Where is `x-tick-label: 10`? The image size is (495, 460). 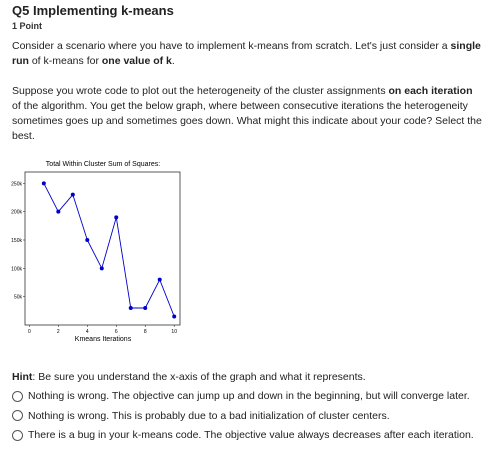
x-tick-label: 10 is located at coordinates (174, 332).